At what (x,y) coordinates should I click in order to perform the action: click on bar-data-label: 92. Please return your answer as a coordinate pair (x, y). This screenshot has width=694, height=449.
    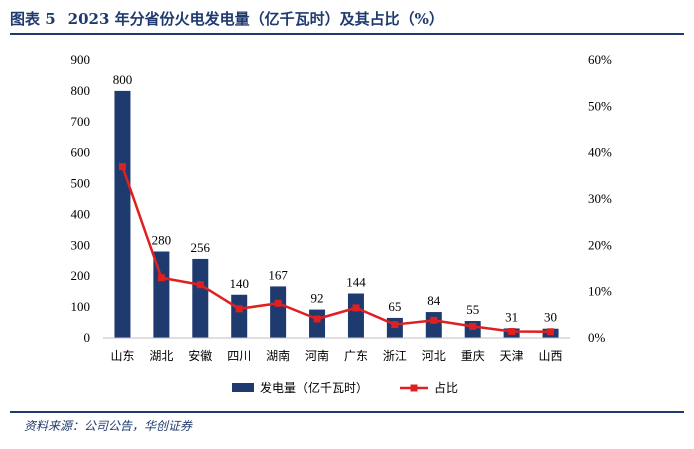
    Looking at the image, I should click on (317, 298).